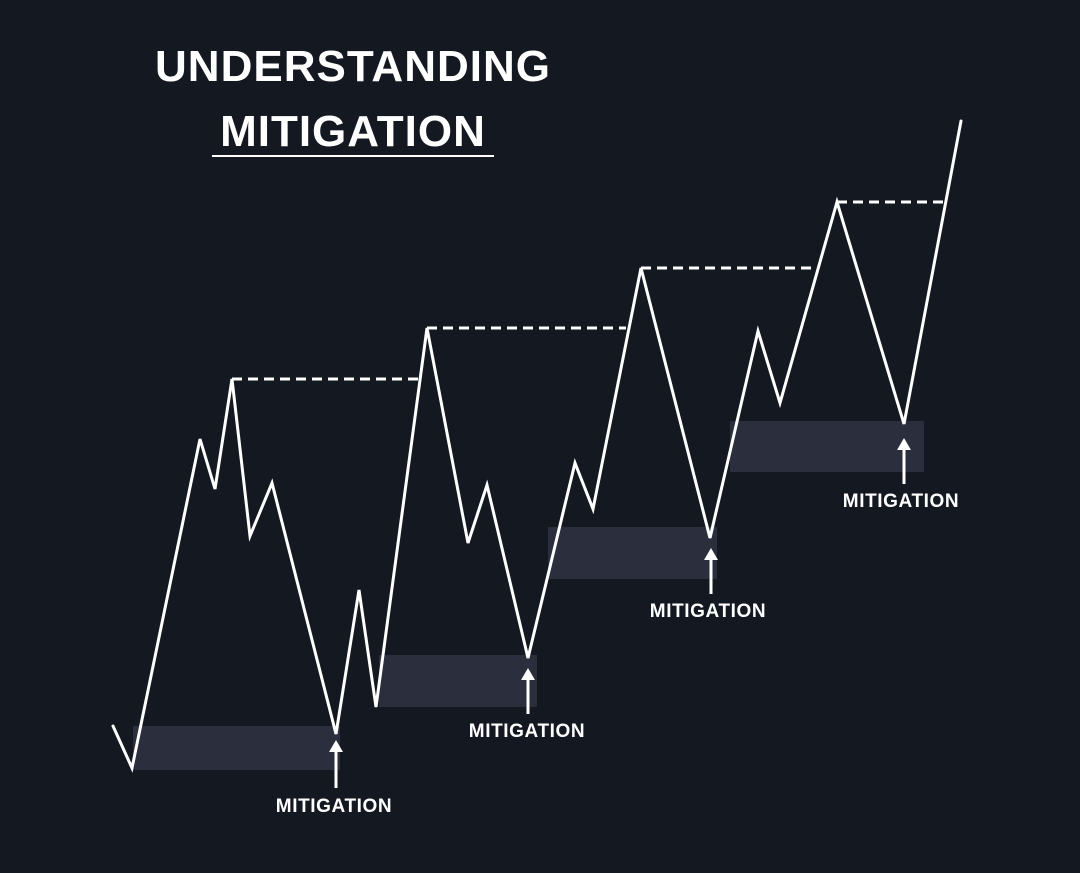 This screenshot has height=873, width=1080. I want to click on mitigation-label-2: MITIGATION, so click(527, 731).